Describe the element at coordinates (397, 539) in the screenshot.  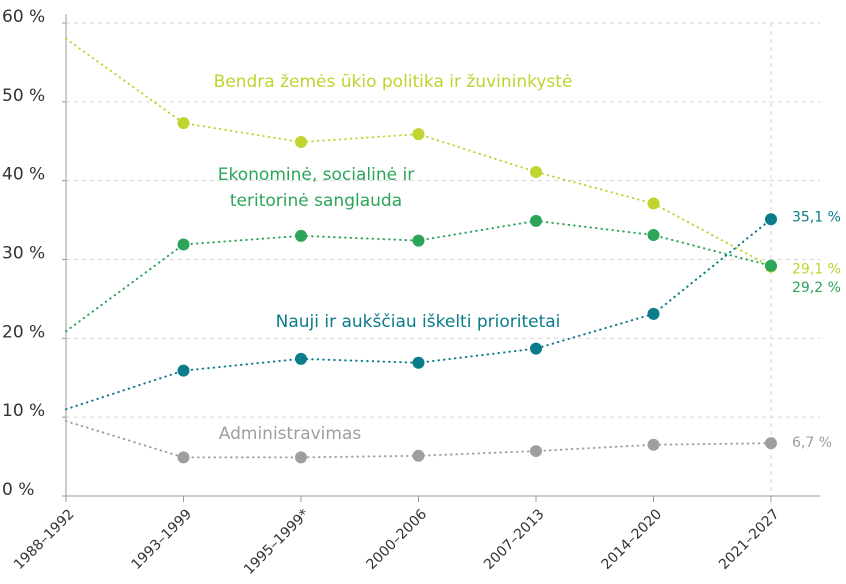
I see `x-tick-label: 2000–2006` at that location.